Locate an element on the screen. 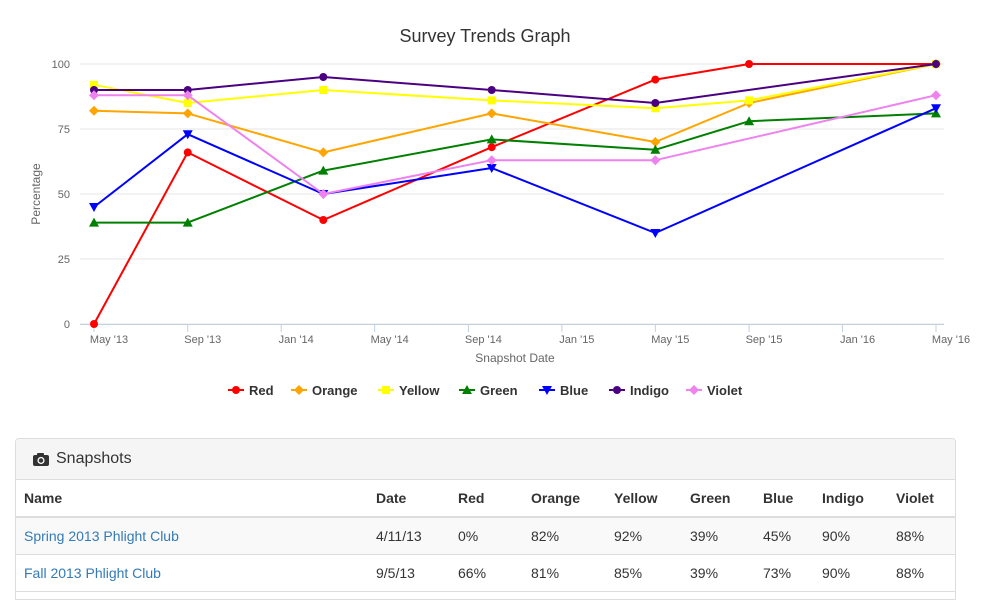  x-axis-label: Snapshot Date is located at coordinates (515, 358).